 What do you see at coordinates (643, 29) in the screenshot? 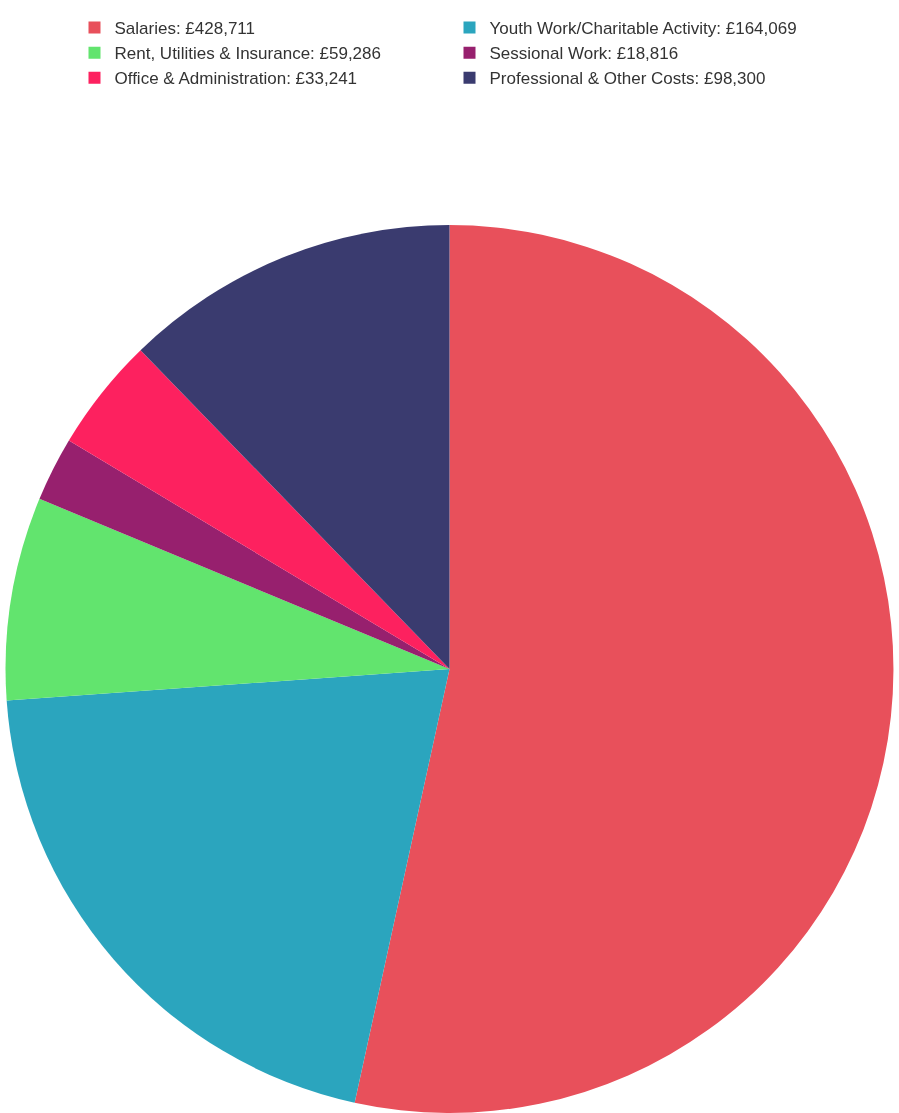
I see `legend-label: Youth Work/Charitable Activity: £164,069` at bounding box center [643, 29].